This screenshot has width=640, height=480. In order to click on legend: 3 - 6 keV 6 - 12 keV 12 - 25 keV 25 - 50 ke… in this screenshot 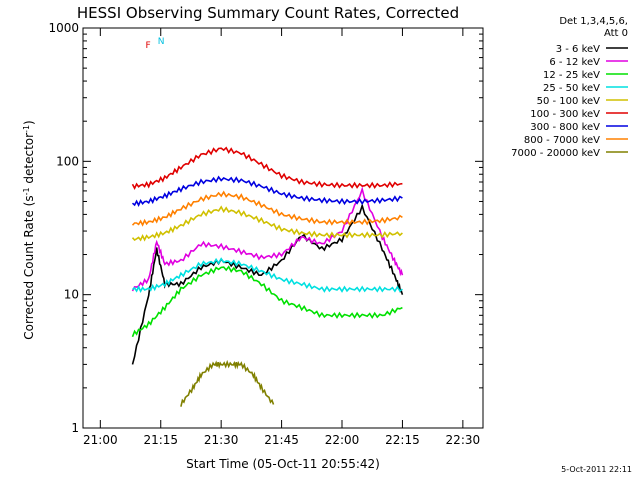, I will do `click(569, 101)`.